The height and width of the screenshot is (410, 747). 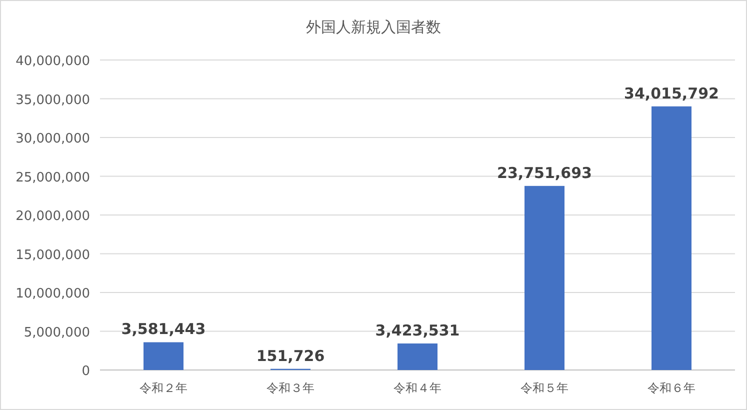 What do you see at coordinates (417, 330) in the screenshot?
I see `data-label: 3,423,531` at bounding box center [417, 330].